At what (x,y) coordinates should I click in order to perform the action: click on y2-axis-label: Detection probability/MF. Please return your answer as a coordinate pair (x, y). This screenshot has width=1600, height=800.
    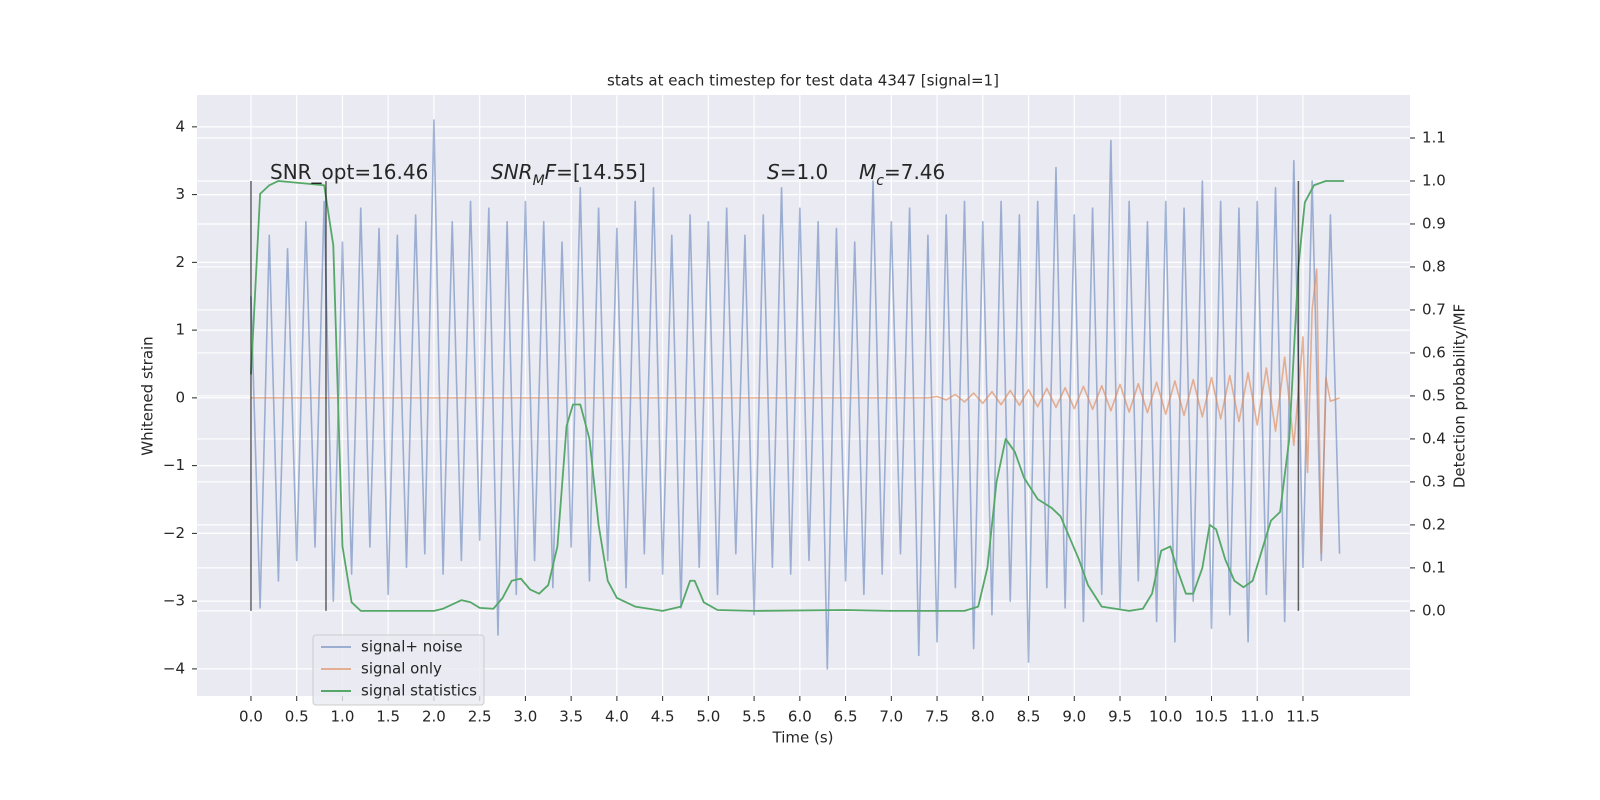
    Looking at the image, I should click on (1460, 396).